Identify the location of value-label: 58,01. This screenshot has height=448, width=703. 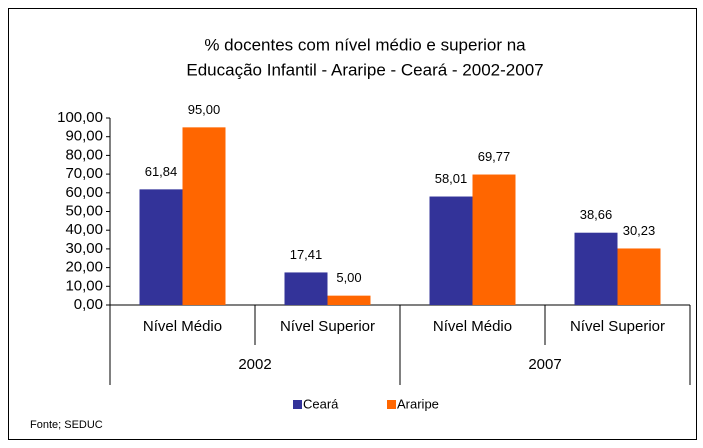
(451, 178).